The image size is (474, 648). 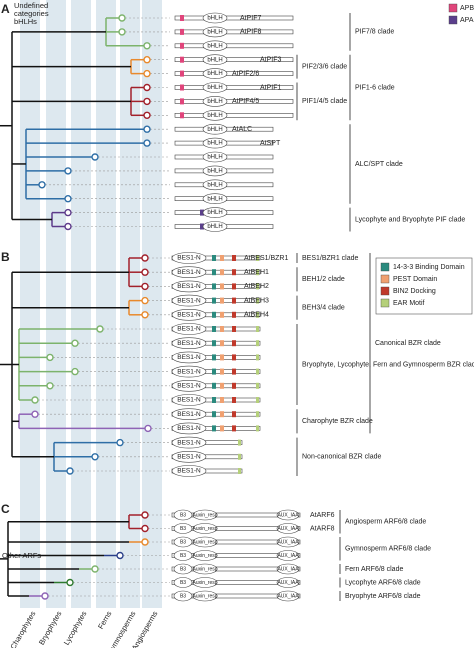 I want to click on domain-label: B3, so click(x=183, y=556).